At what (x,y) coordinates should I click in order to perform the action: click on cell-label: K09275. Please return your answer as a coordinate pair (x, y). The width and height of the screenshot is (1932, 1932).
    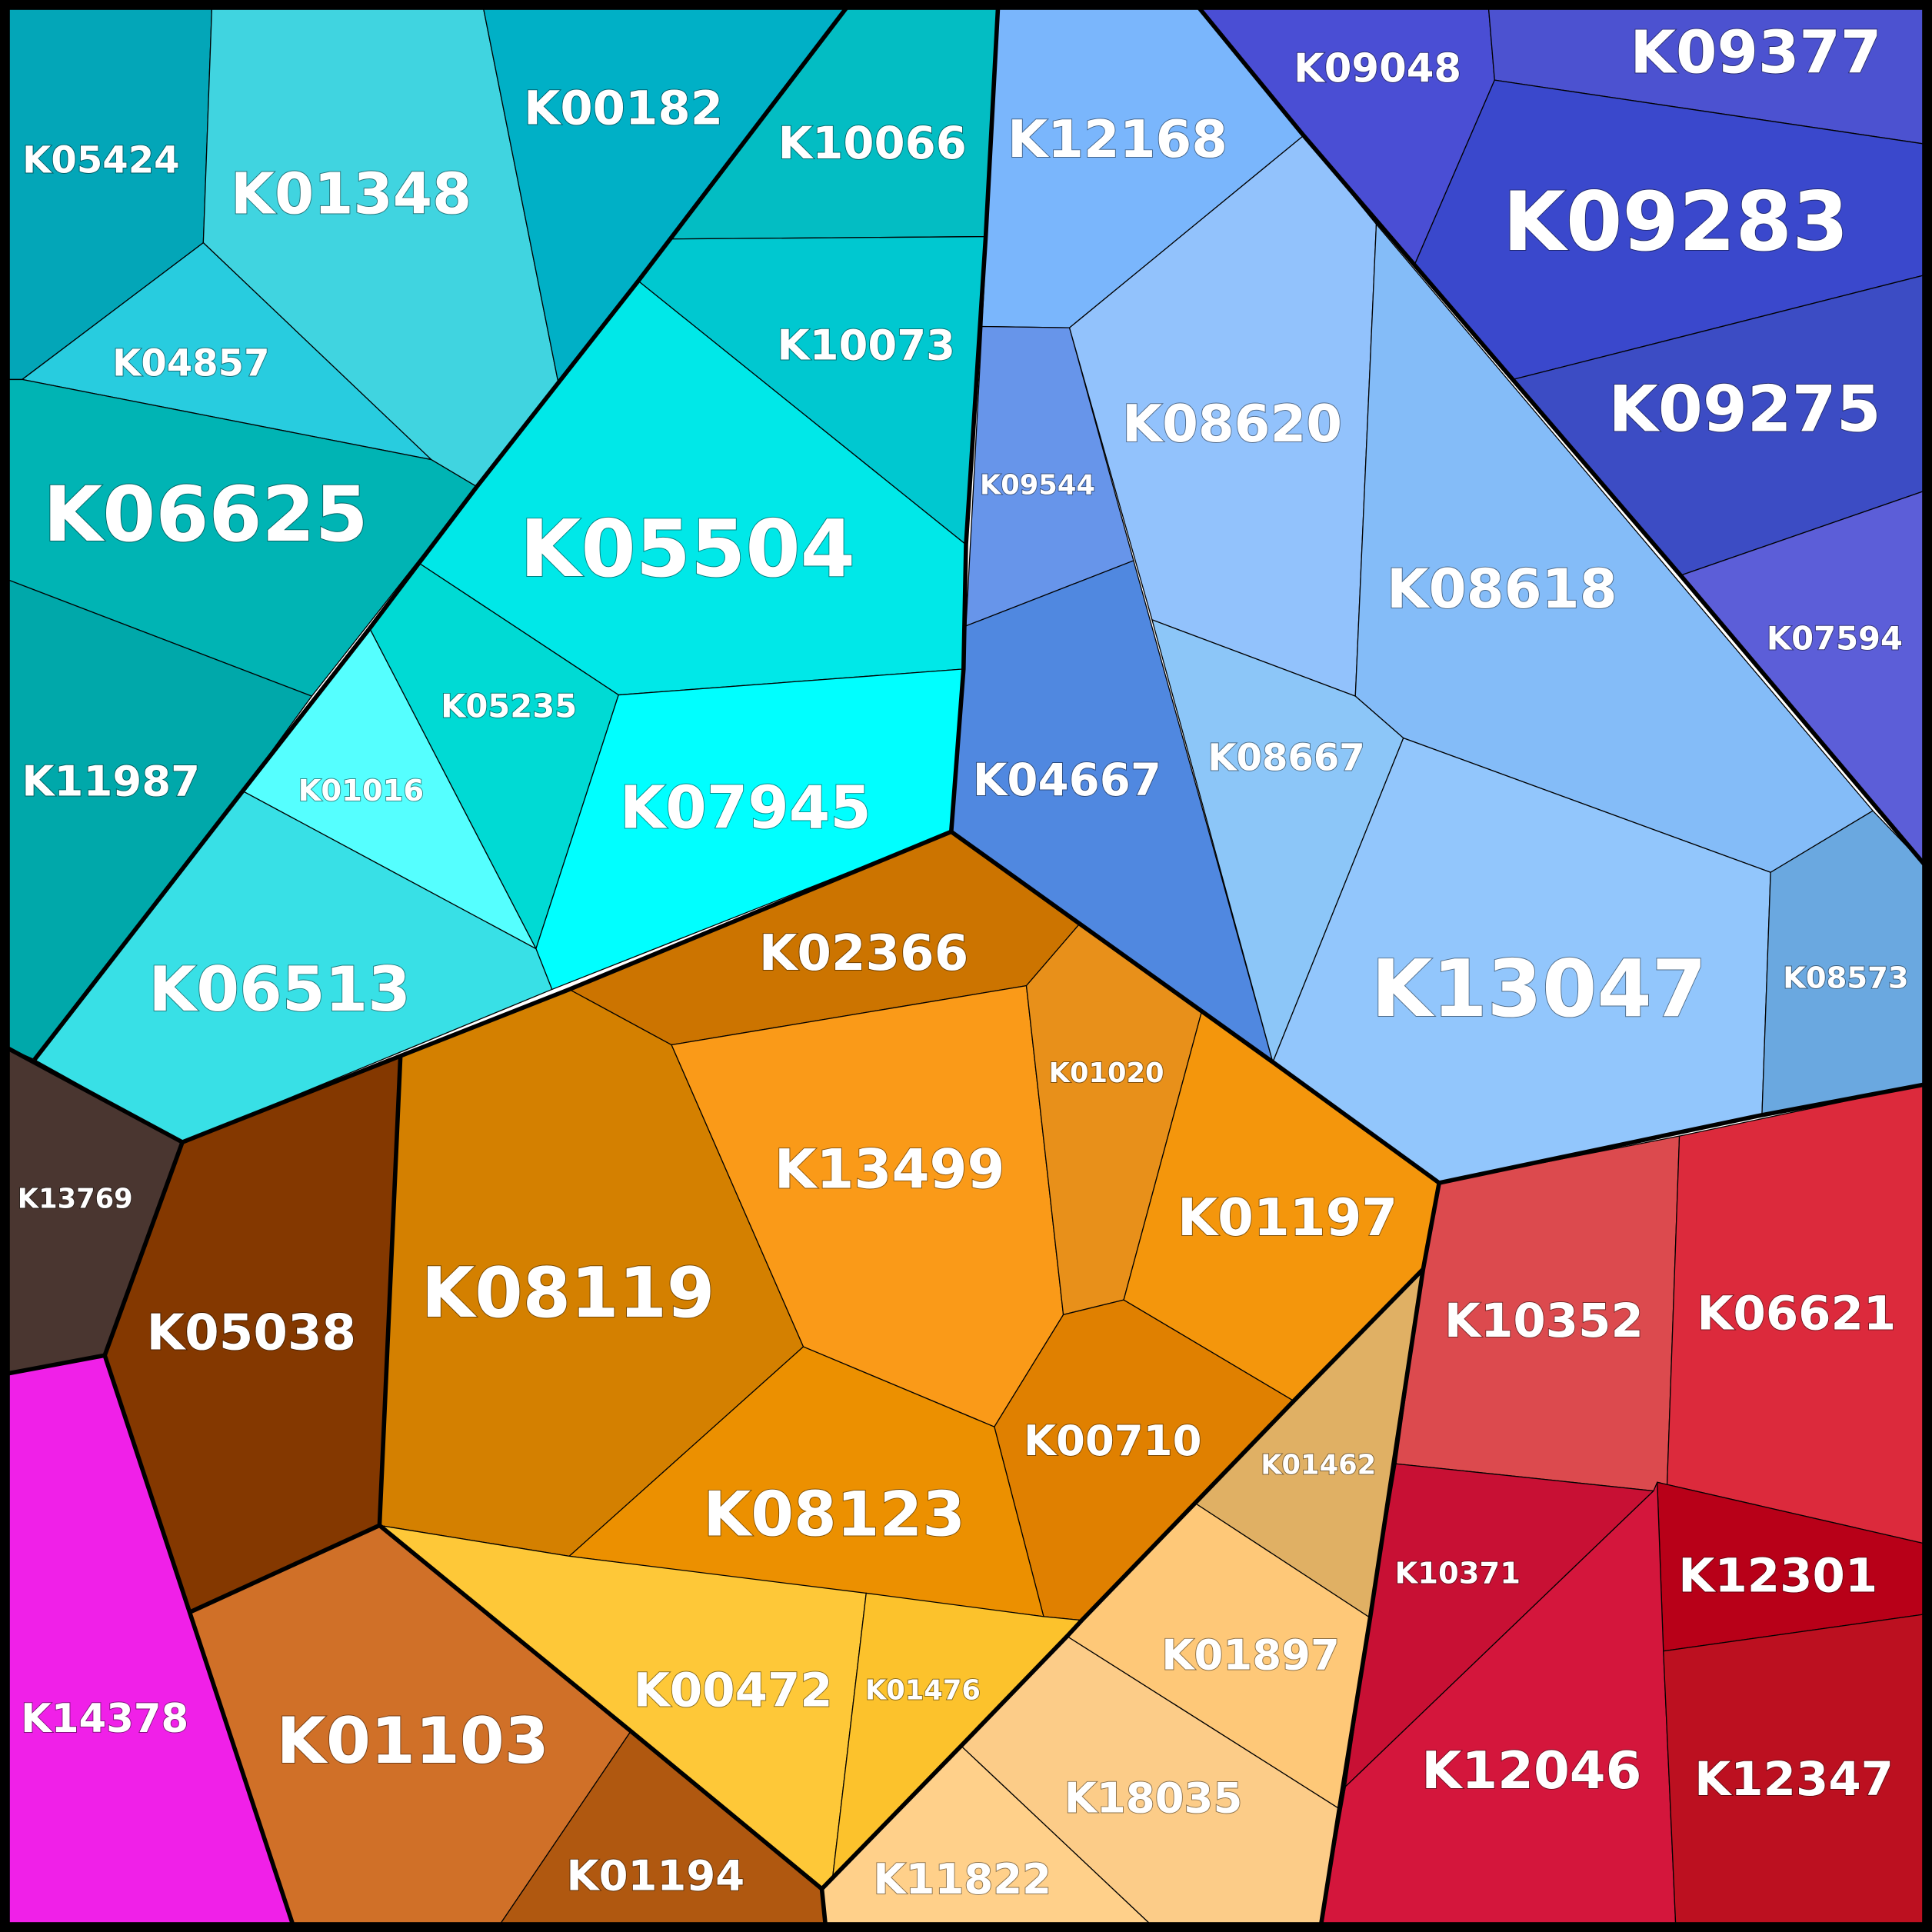
    Looking at the image, I should click on (1744, 408).